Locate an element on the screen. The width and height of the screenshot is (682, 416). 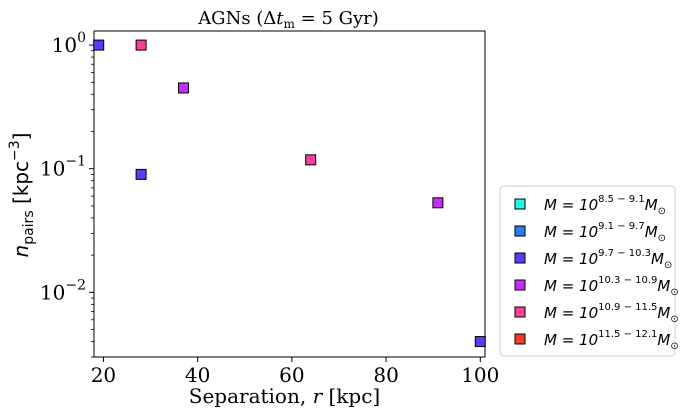
x-tick-label: 100 is located at coordinates (480, 375).